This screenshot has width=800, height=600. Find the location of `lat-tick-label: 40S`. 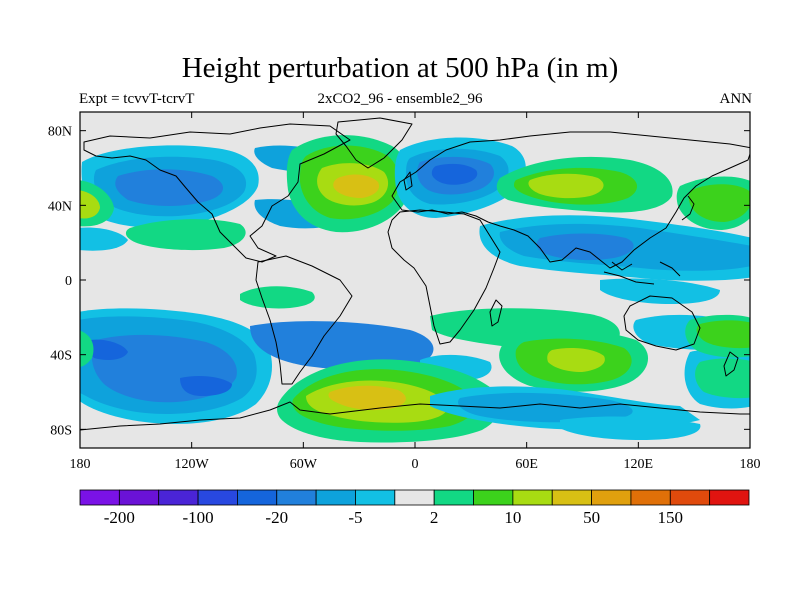

lat-tick-label: 40S is located at coordinates (61, 356).